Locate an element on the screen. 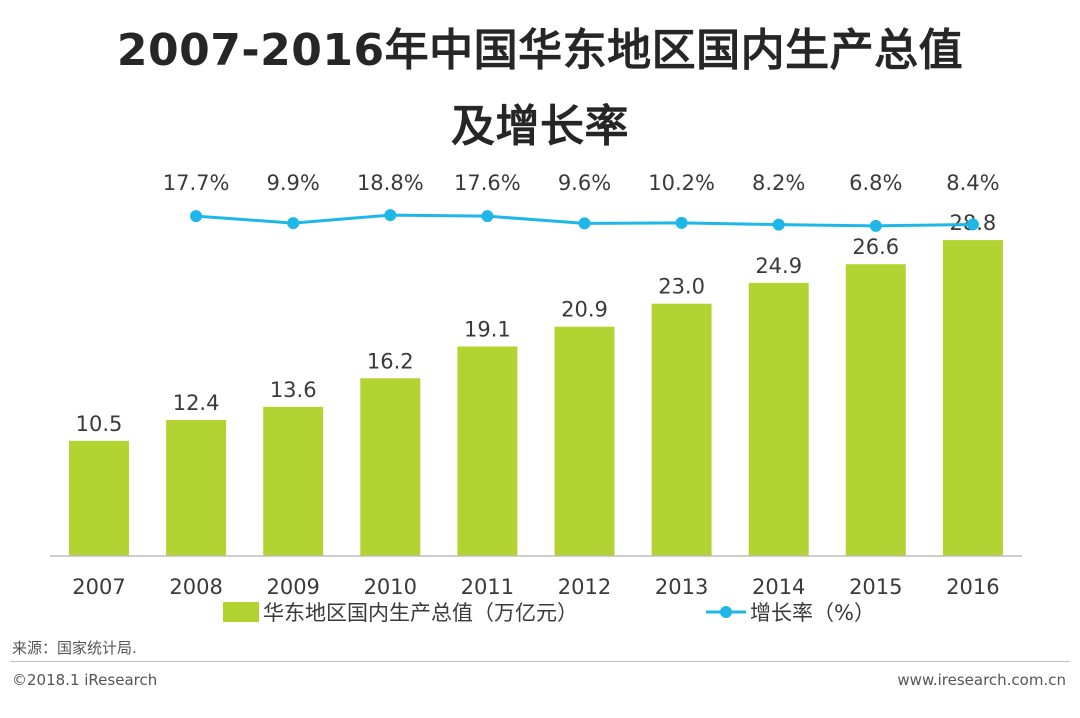 The width and height of the screenshot is (1080, 718). growth-point-2010 is located at coordinates (390, 215).